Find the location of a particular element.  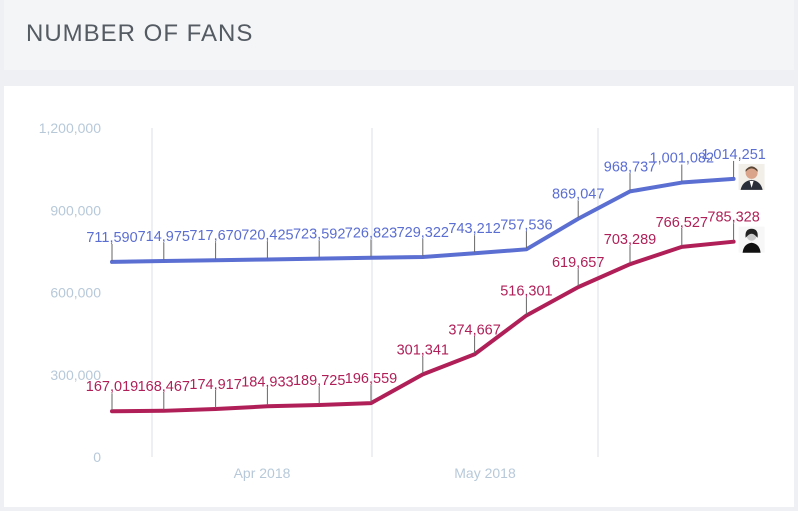

data-label: 174,917 is located at coordinates (215, 385).